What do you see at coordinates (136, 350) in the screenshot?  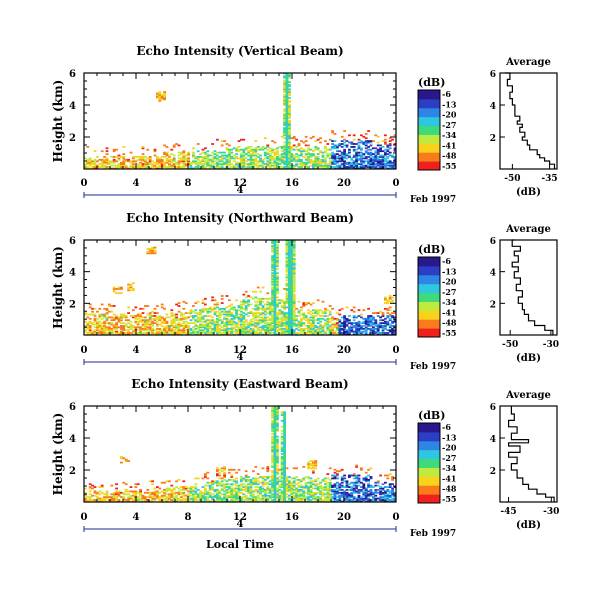 I see `x-tick-label: 4` at bounding box center [136, 350].